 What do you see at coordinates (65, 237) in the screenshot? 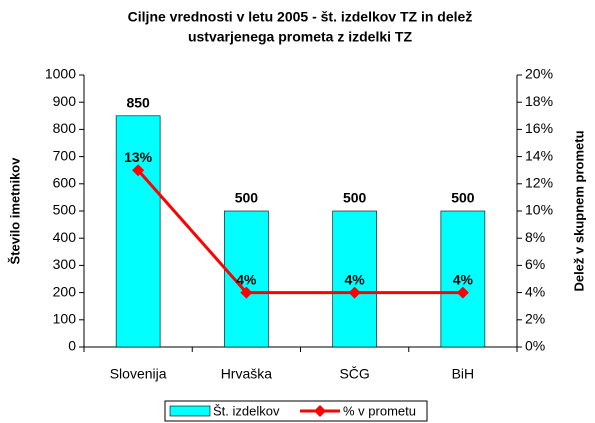
I see `y-tick-label: 400` at bounding box center [65, 237].